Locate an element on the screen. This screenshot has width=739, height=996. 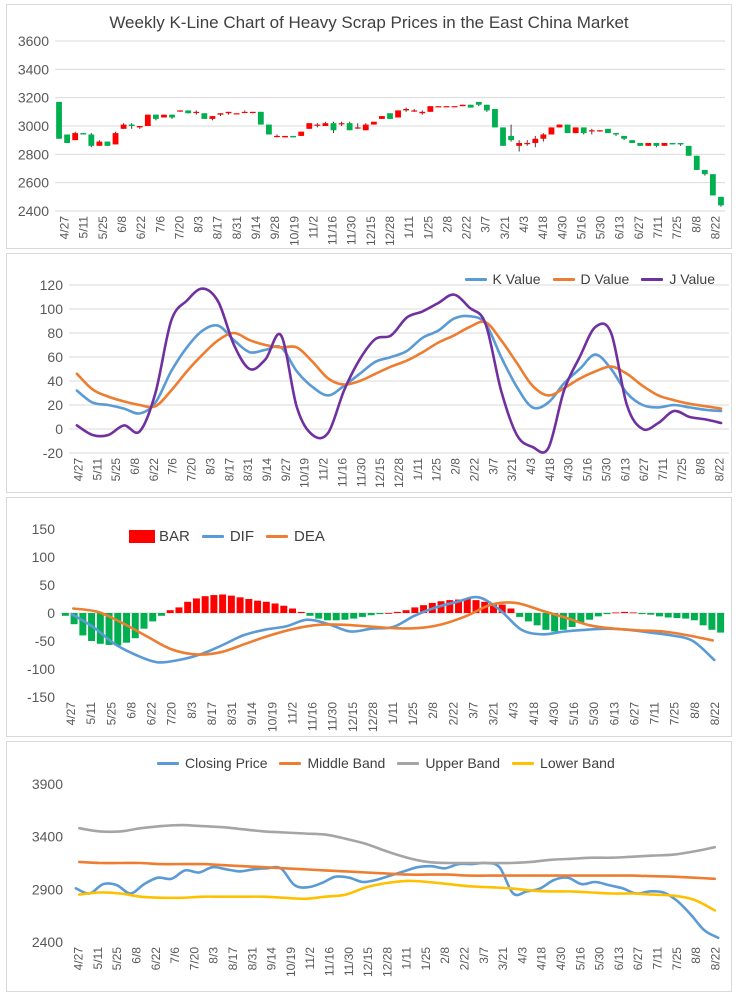
legend-label-middle: Middle Band is located at coordinates (346, 763).